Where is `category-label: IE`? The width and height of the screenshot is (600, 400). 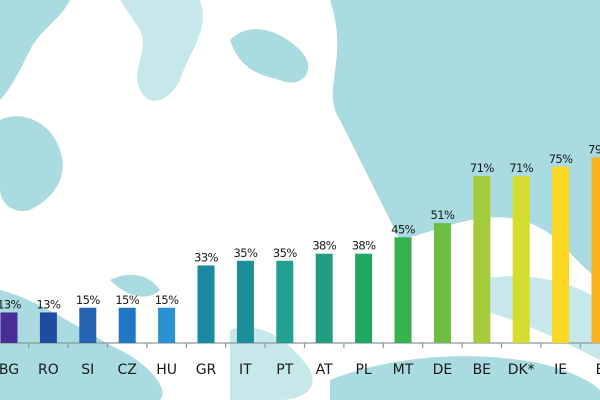 category-label: IE is located at coordinates (560, 370).